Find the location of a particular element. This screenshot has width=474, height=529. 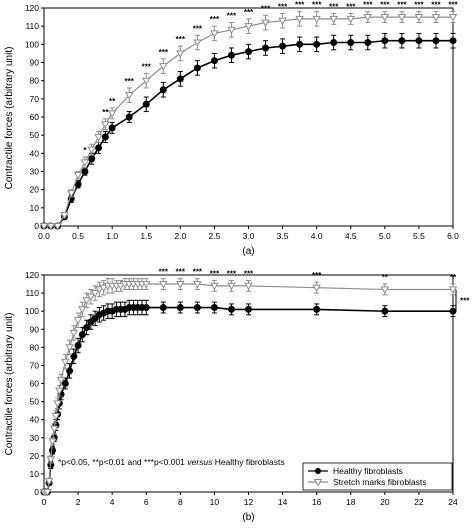

legend-box is located at coordinates (377, 476).